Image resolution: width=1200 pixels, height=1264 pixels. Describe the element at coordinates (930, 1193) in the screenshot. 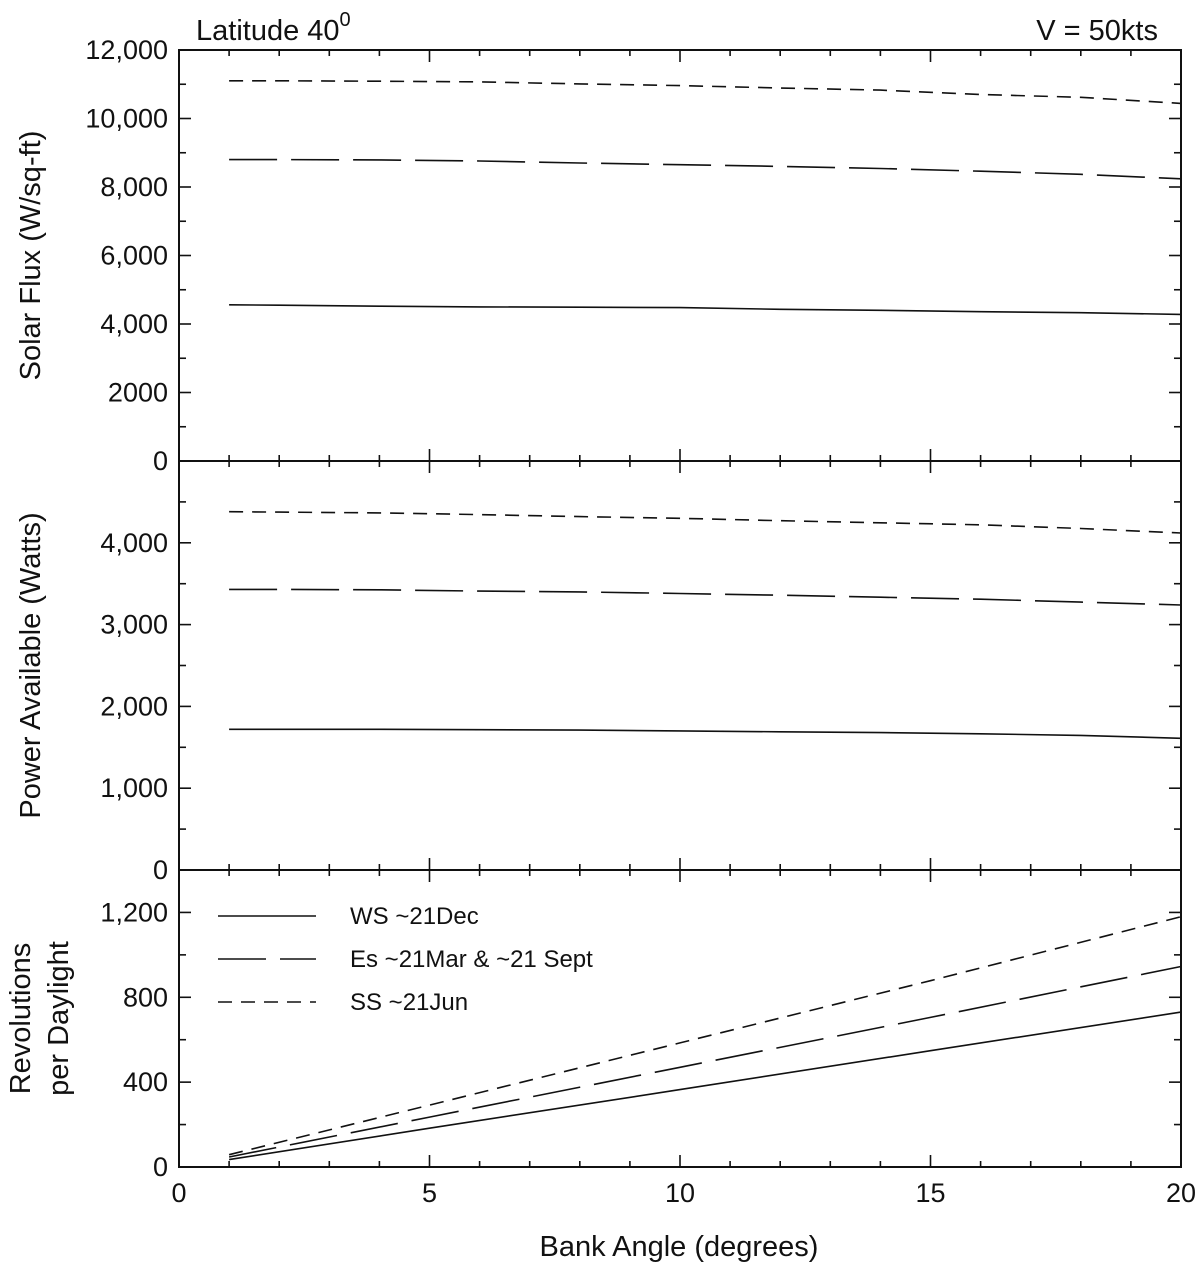

I see `x-tick-label: 15` at that location.